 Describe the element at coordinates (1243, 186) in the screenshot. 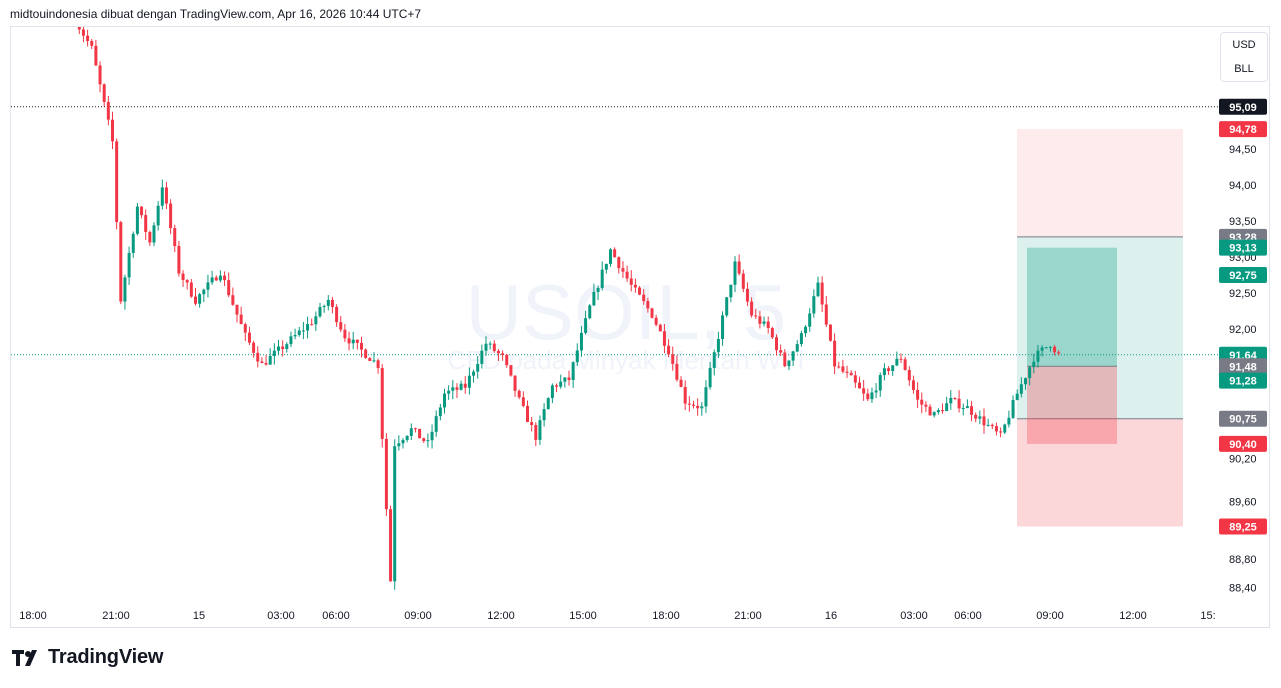

I see `y-tick-label: 94,00` at that location.